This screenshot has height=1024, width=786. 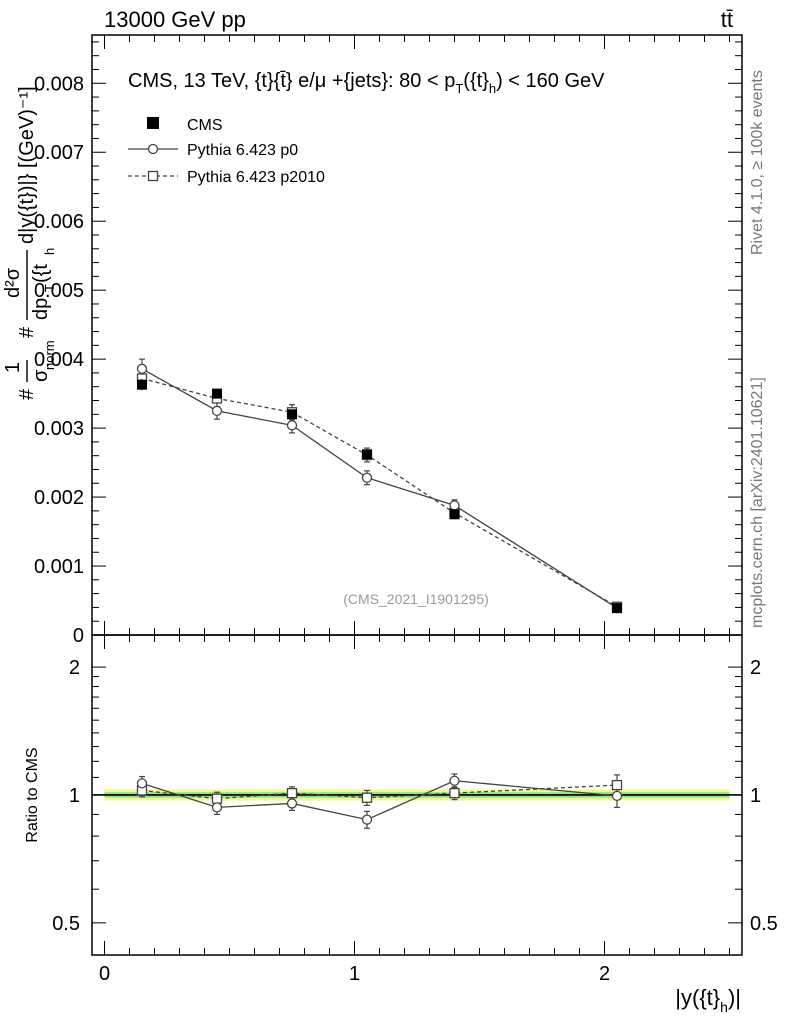 What do you see at coordinates (104, 974) in the screenshot?
I see `xtick-label: 0` at bounding box center [104, 974].